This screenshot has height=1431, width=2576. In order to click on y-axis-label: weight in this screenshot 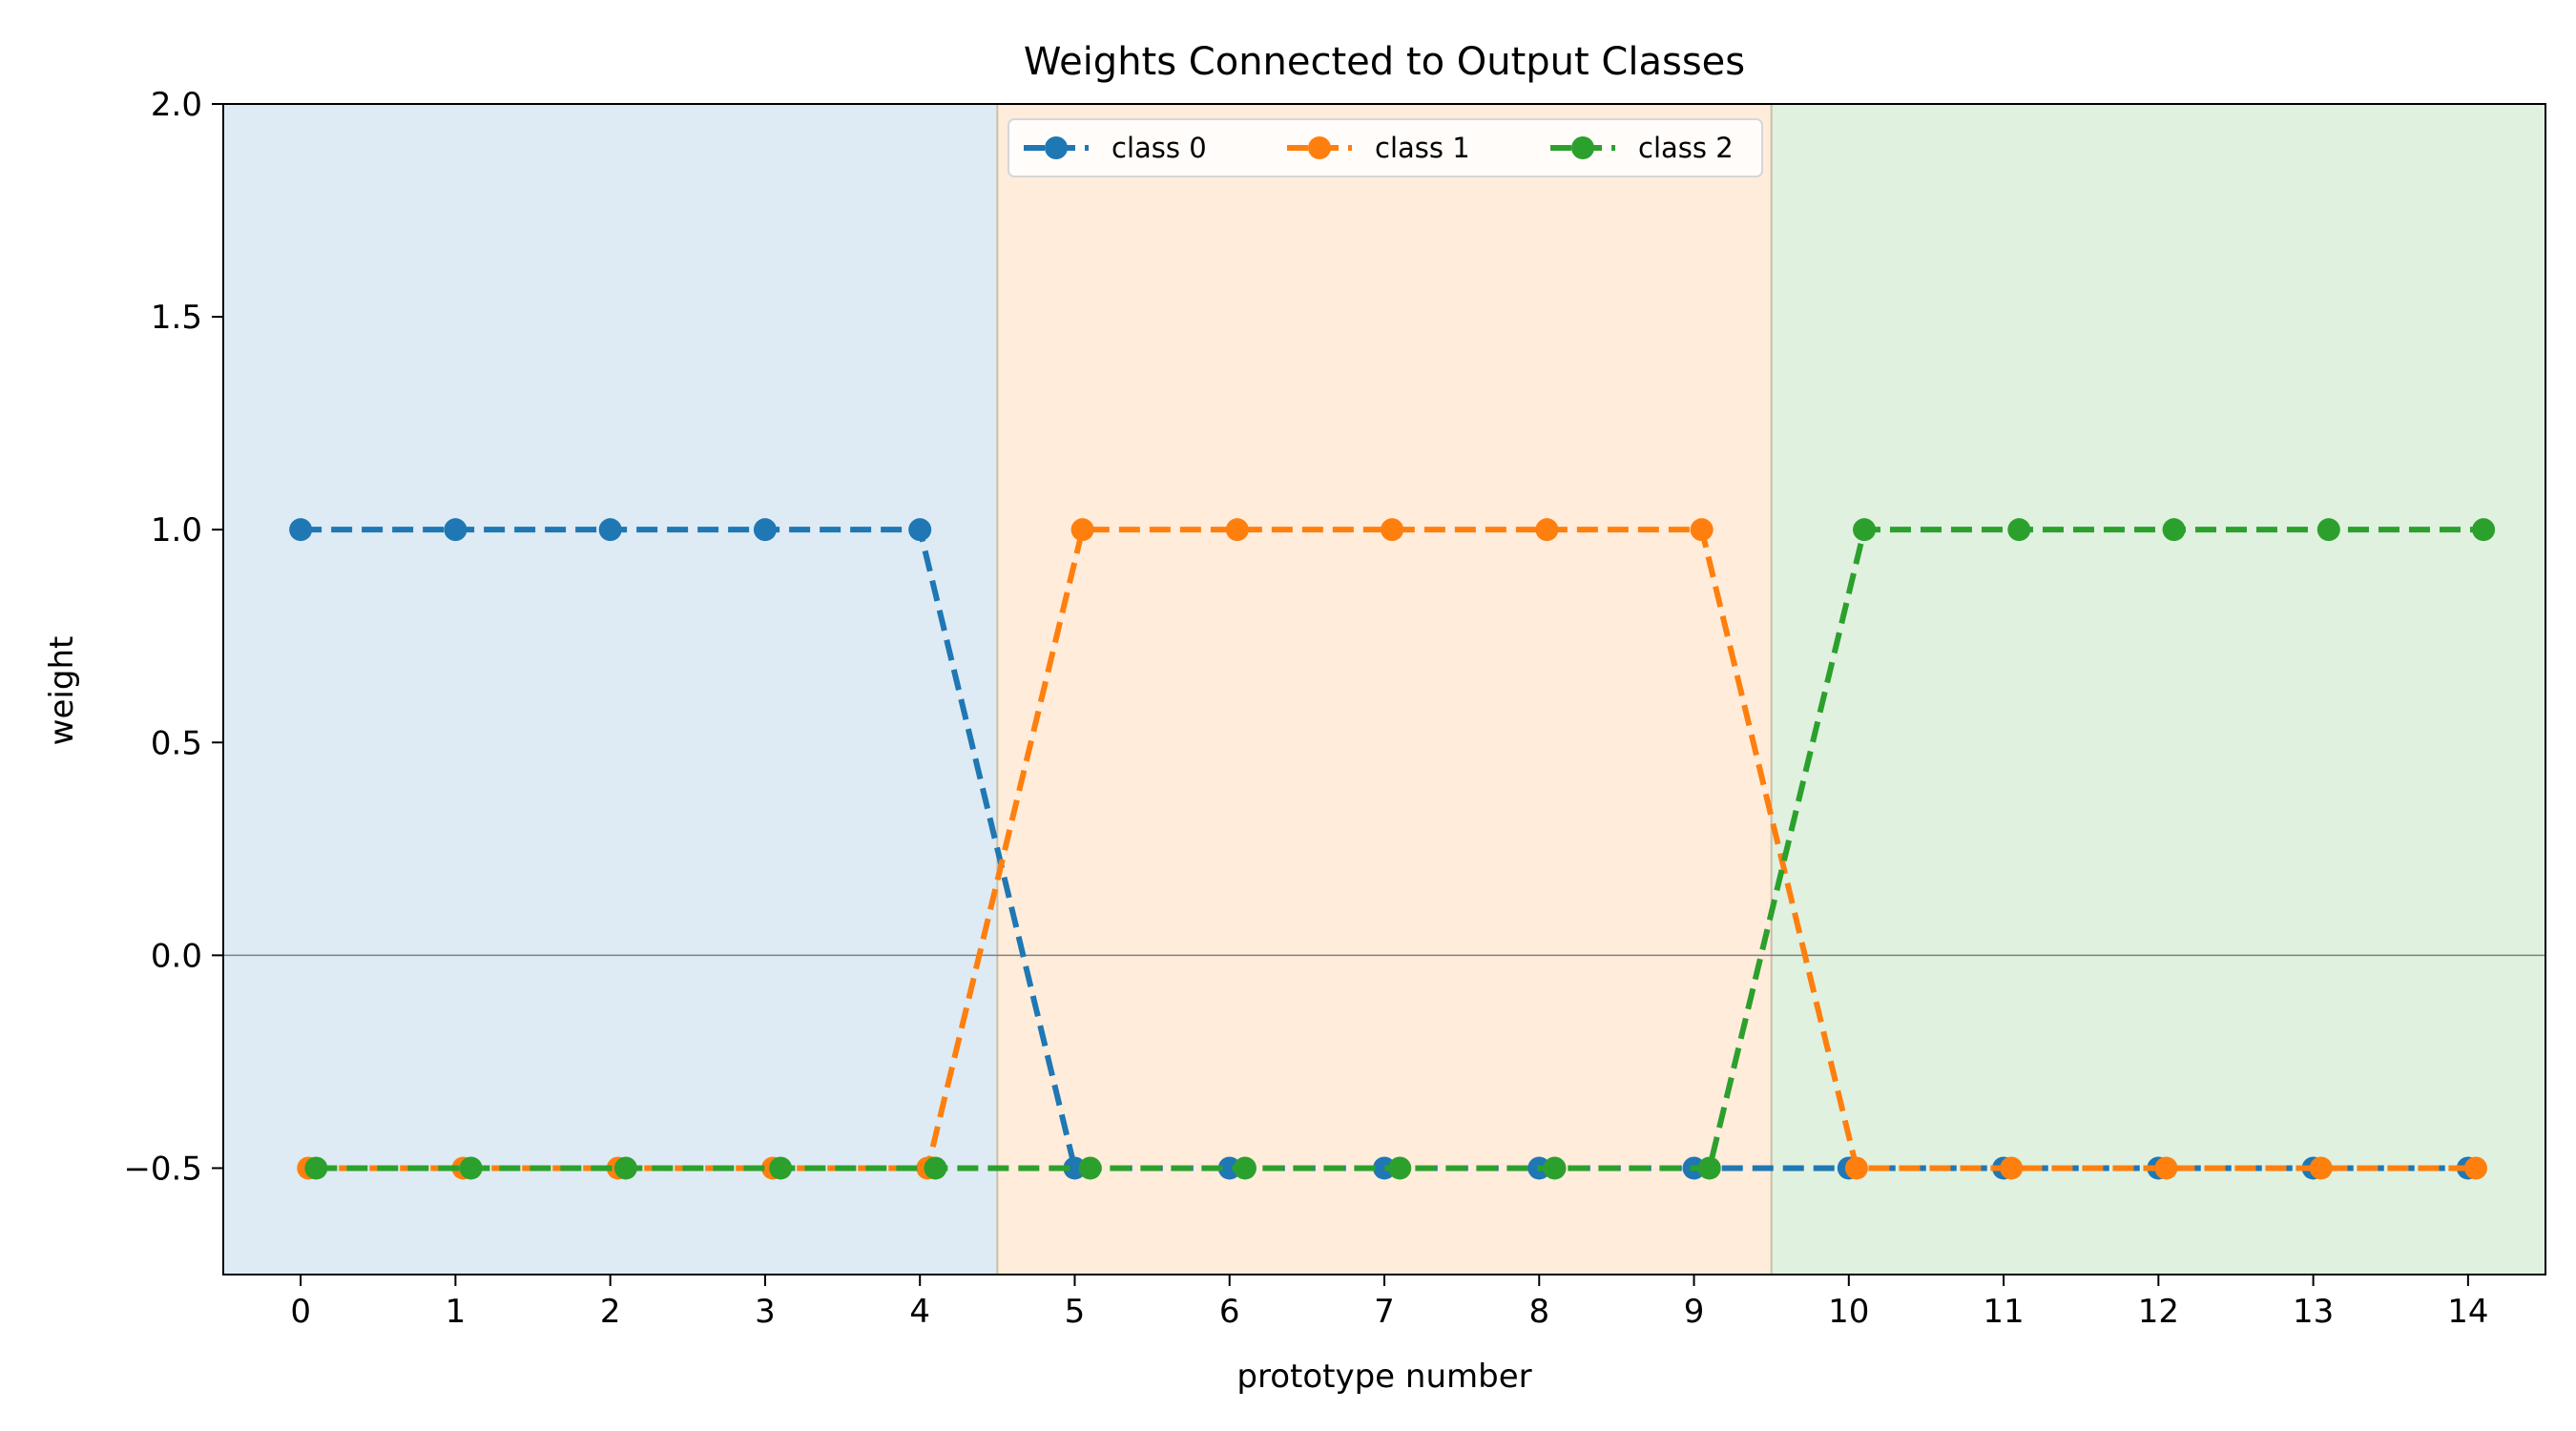, I will do `click(62, 691)`.